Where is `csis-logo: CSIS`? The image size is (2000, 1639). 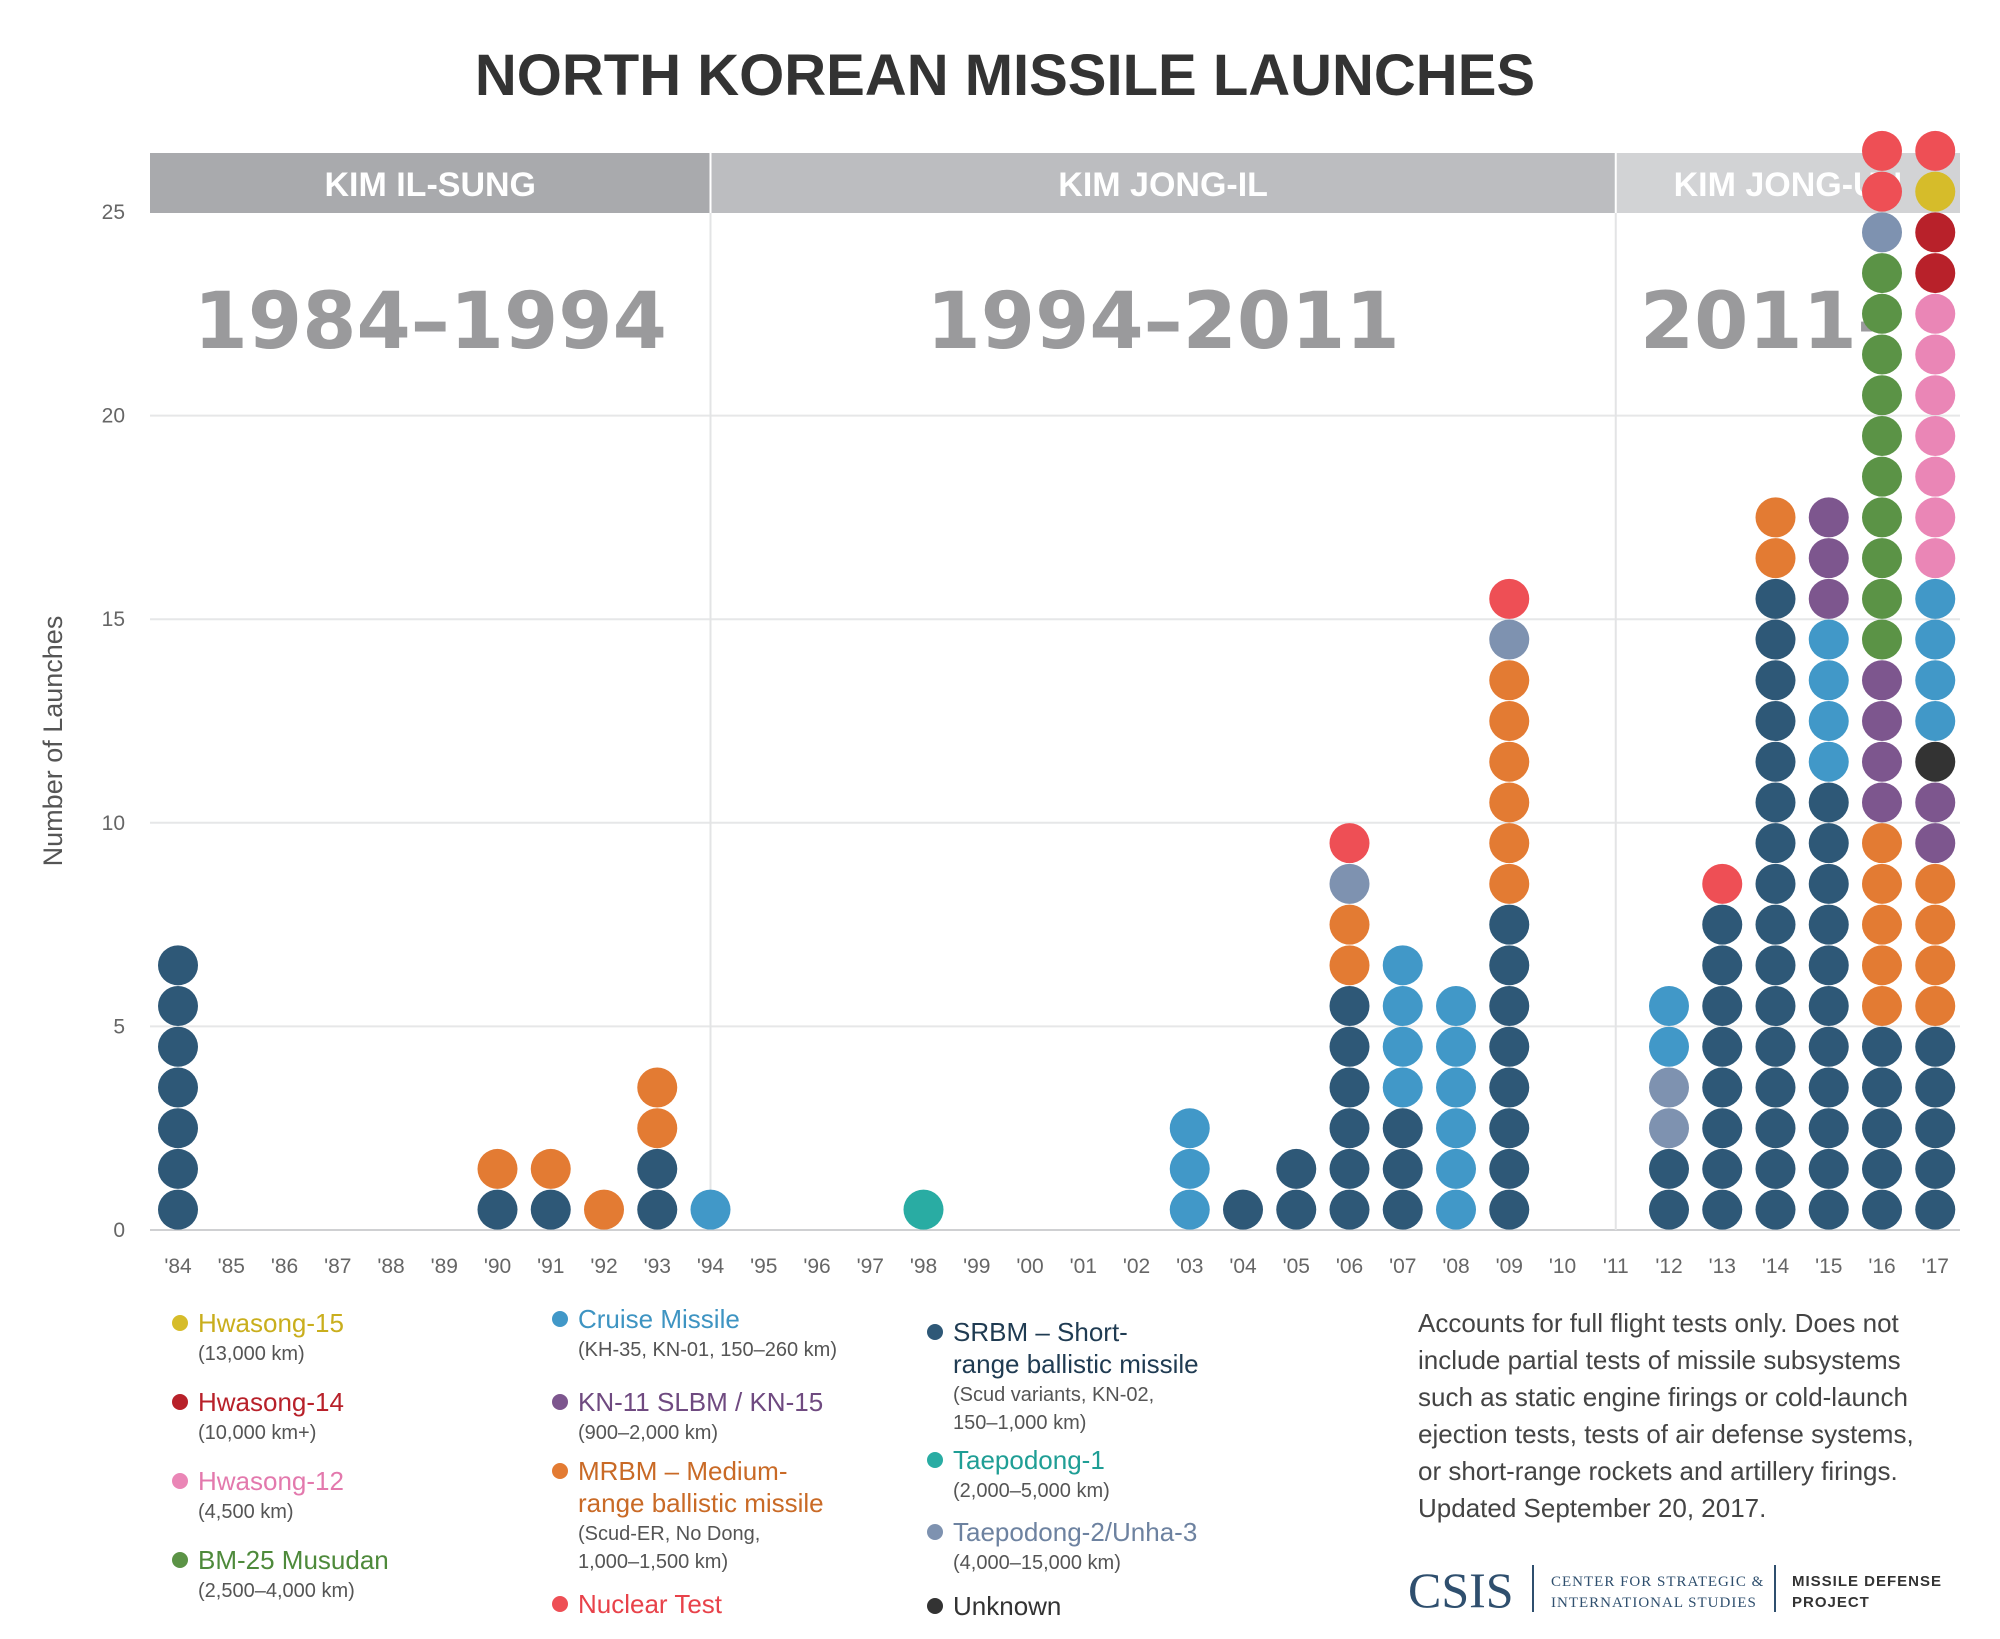 csis-logo: CSIS is located at coordinates (1461, 1590).